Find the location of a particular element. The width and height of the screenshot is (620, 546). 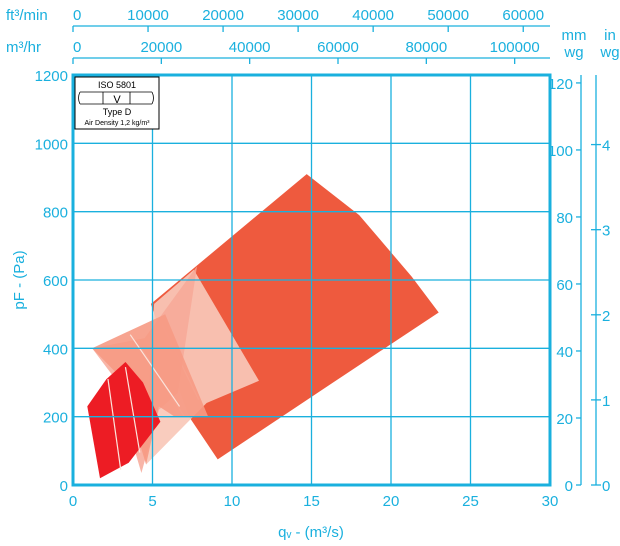

x-tick-label: 10 is located at coordinates (232, 501).